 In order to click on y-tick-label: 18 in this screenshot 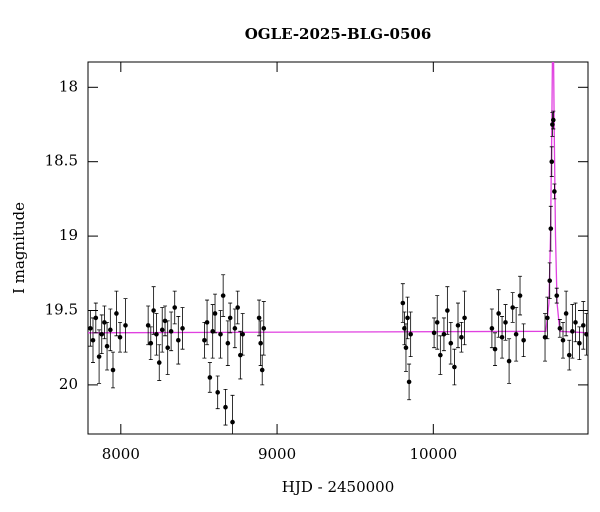, I will do `click(68, 86)`.